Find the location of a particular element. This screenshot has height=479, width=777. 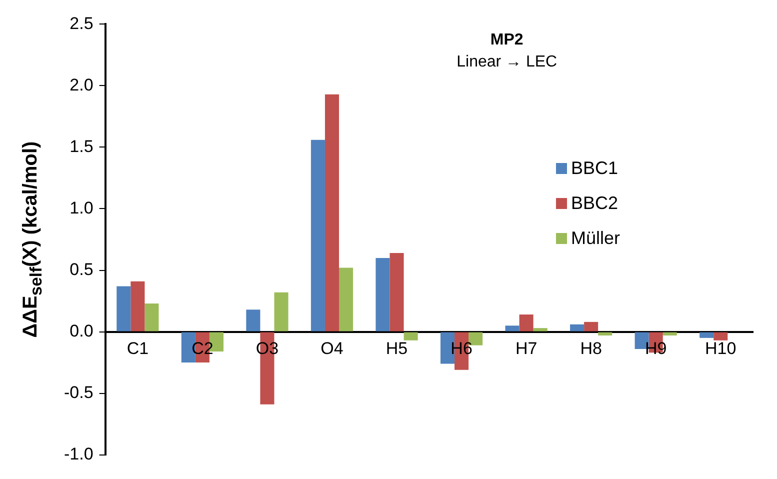

x-tick-label: H8 is located at coordinates (591, 348).